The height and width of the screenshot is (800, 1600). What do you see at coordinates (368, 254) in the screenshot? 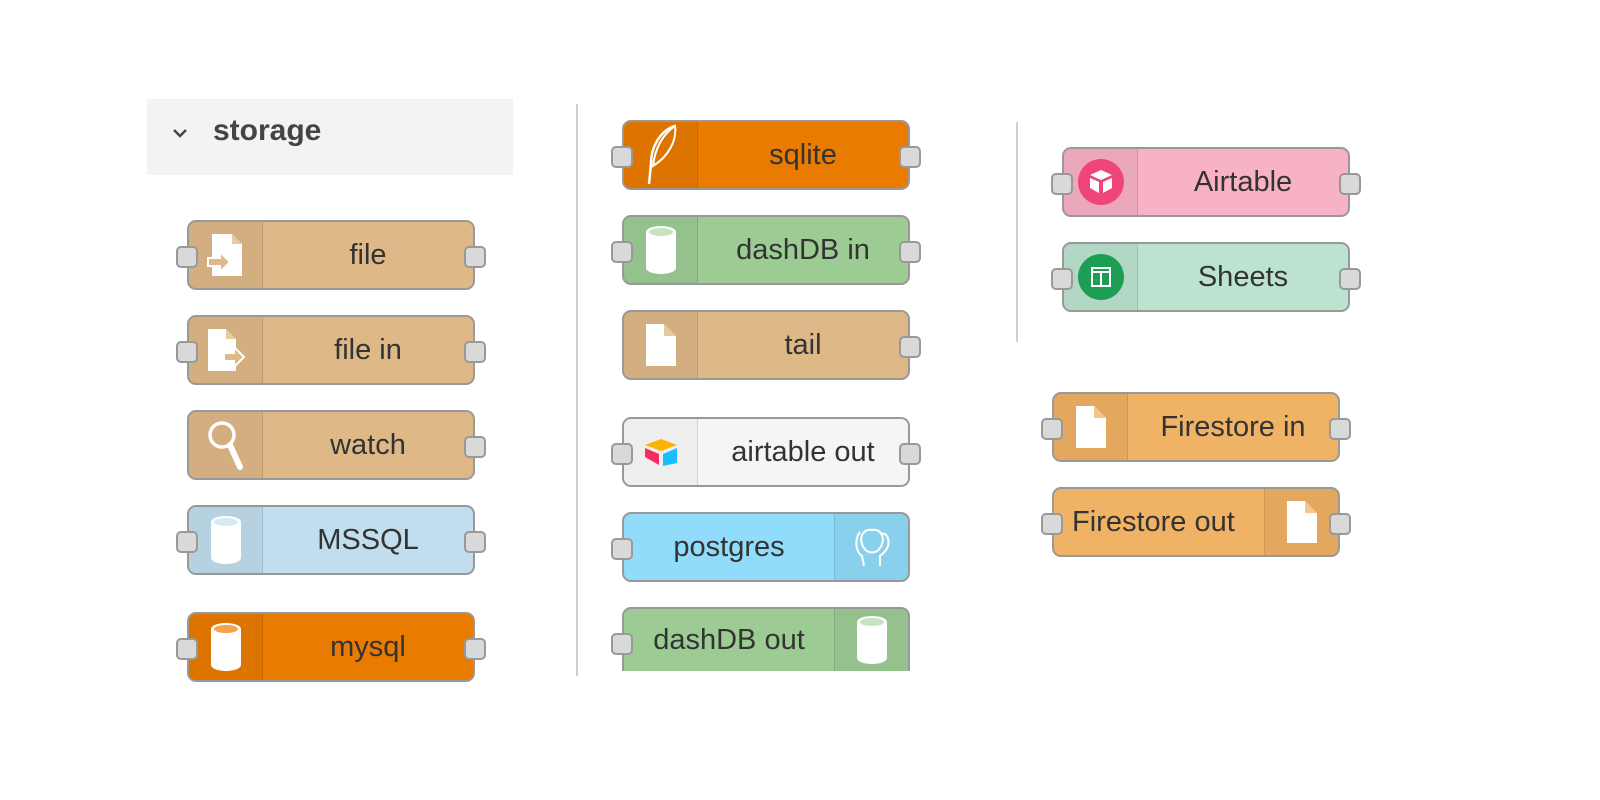
I see `node-label: file` at bounding box center [368, 254].